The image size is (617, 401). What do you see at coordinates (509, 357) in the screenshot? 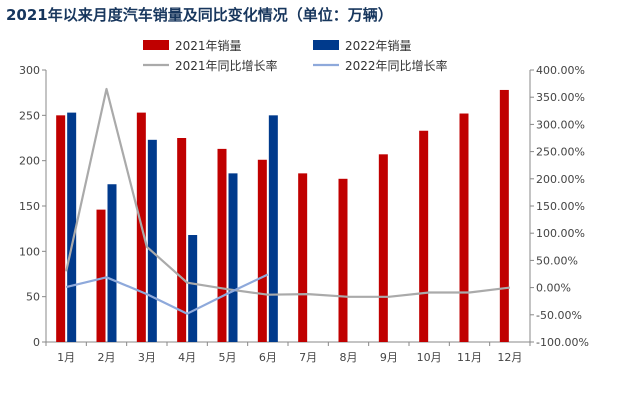
I see `x-tick-label: 12月` at bounding box center [509, 357].